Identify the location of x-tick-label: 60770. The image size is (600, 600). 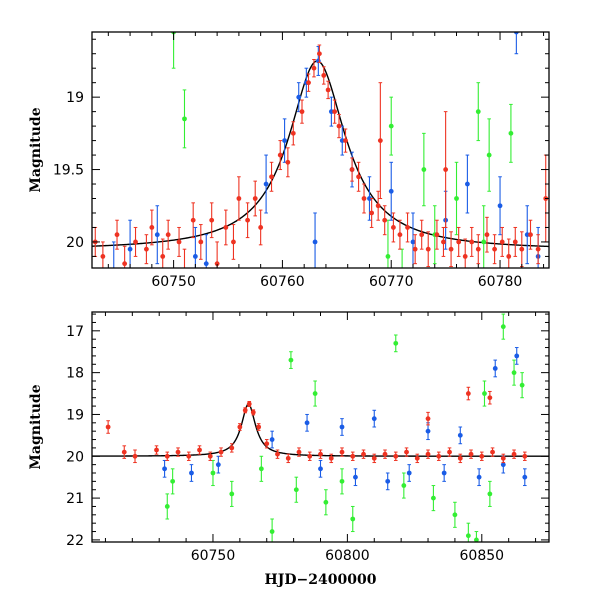
(391, 282).